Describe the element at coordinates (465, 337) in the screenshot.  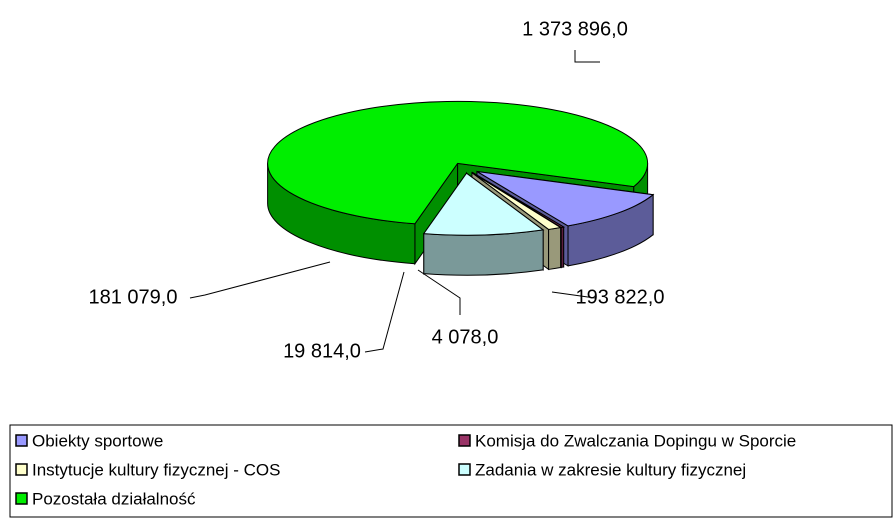
I see `data-label: 4 078,0` at that location.